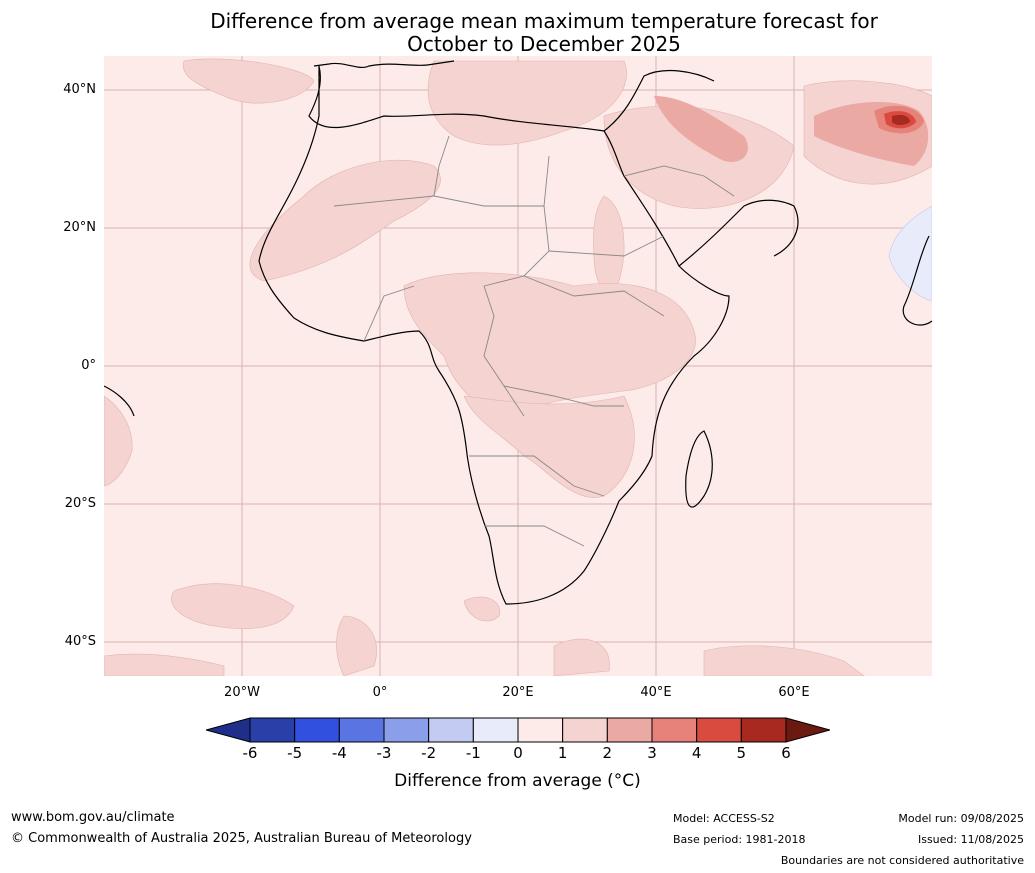 This screenshot has height=873, width=1035. What do you see at coordinates (339, 753) in the screenshot?
I see `colorbar-tick-label: -4` at bounding box center [339, 753].